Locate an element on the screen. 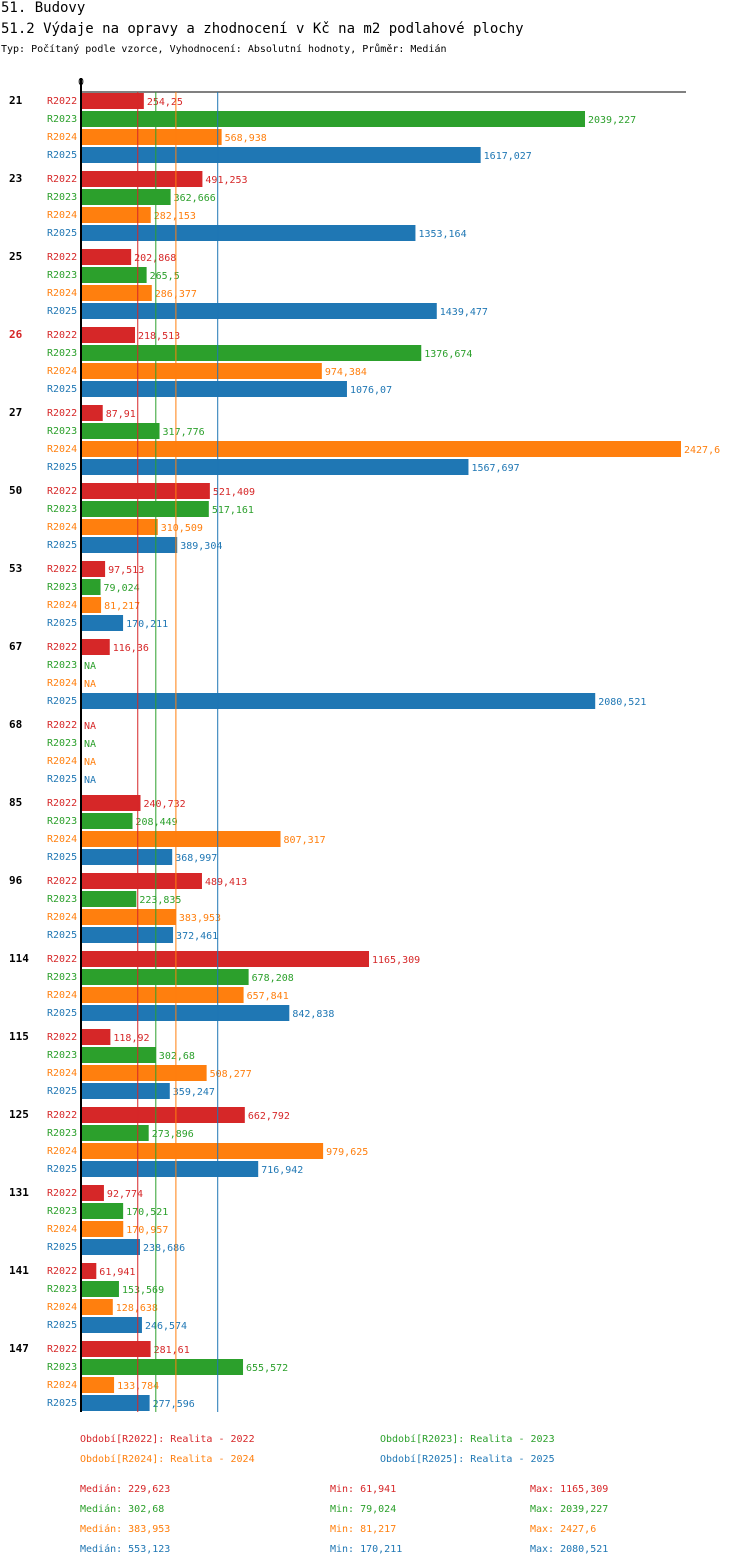 This screenshot has height=1568, width=750. data-label: 170,521 is located at coordinates (147, 1212).